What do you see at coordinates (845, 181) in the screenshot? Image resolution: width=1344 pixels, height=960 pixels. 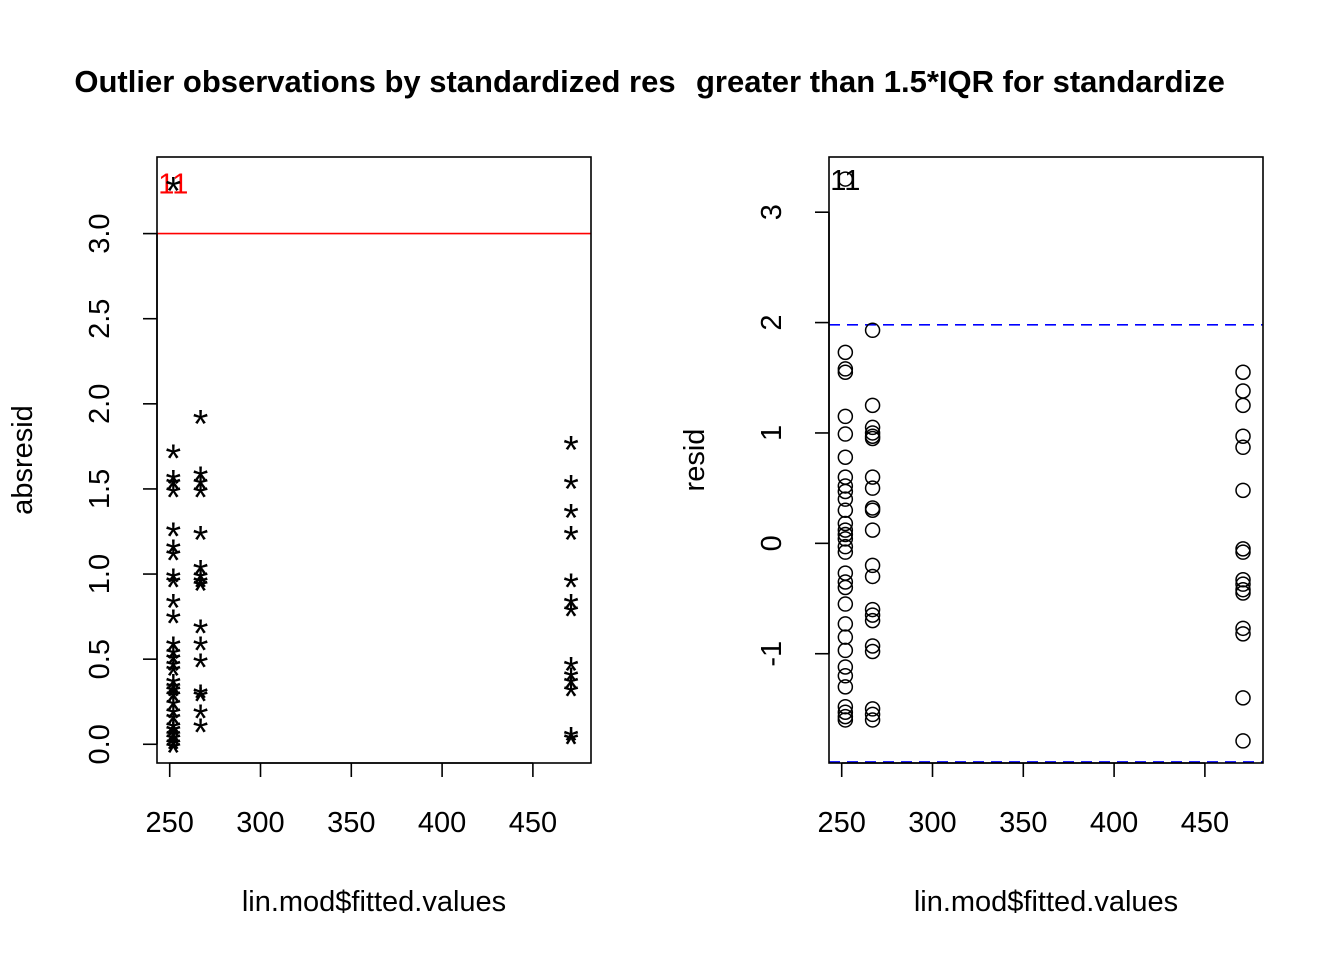 I see `outlier-label: 11` at bounding box center [845, 181].